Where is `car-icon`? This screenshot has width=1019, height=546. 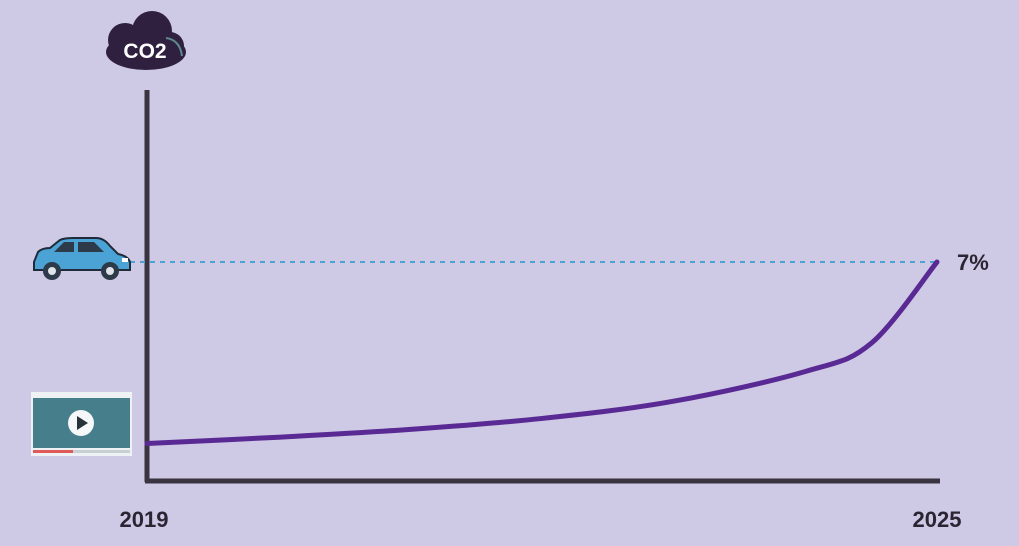 car-icon is located at coordinates (82, 258).